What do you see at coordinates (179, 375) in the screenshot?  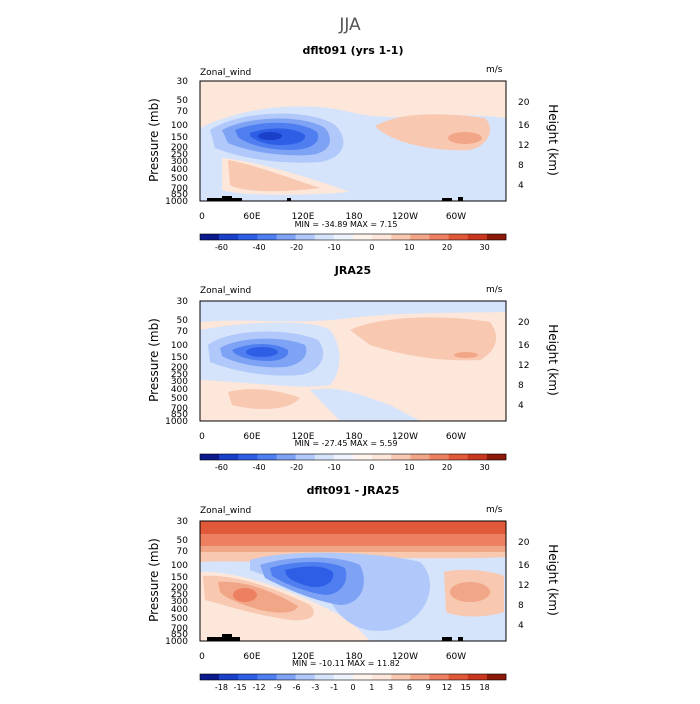 I see `y-tick-label: 250` at bounding box center [179, 375].